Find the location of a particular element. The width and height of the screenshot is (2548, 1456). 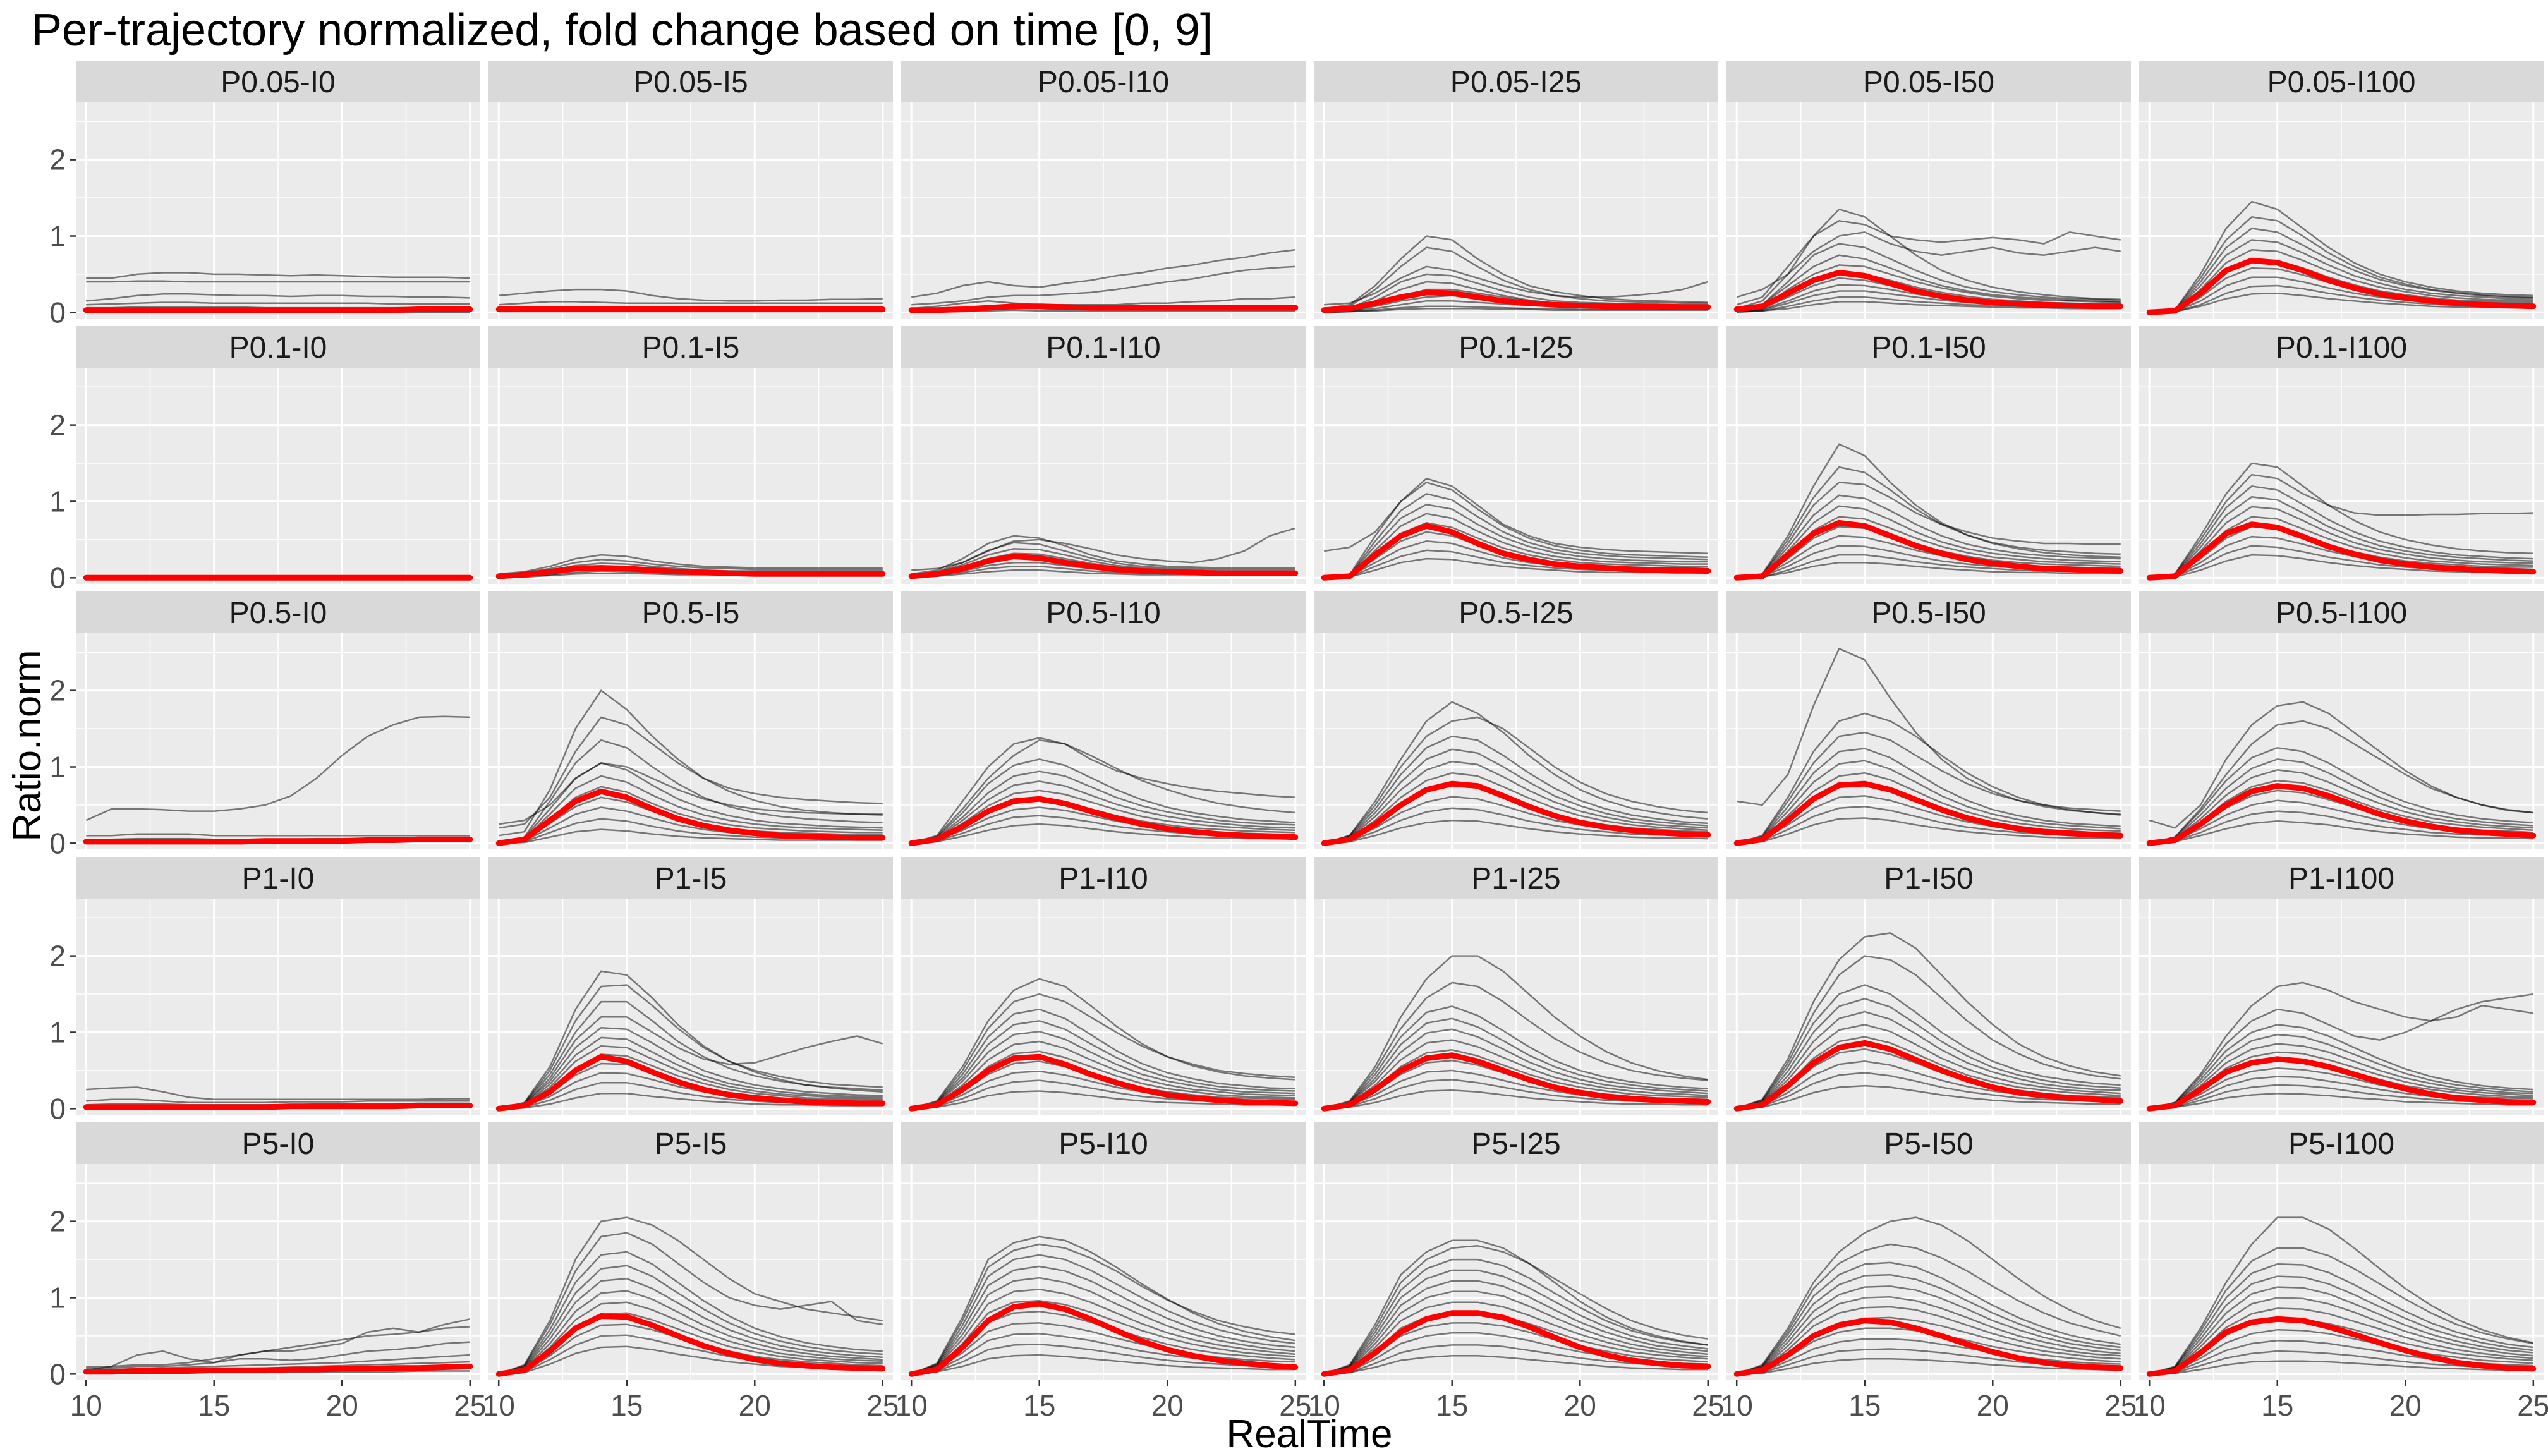

facet-panel: P0.5-I100 is located at coordinates (2341, 720).